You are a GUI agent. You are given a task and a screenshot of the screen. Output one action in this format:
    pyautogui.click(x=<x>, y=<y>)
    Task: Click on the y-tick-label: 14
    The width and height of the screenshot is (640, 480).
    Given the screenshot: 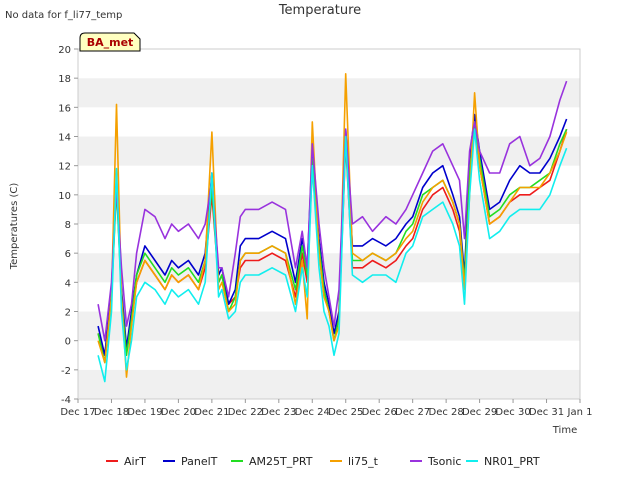 What is the action you would take?
    pyautogui.click(x=64, y=138)
    